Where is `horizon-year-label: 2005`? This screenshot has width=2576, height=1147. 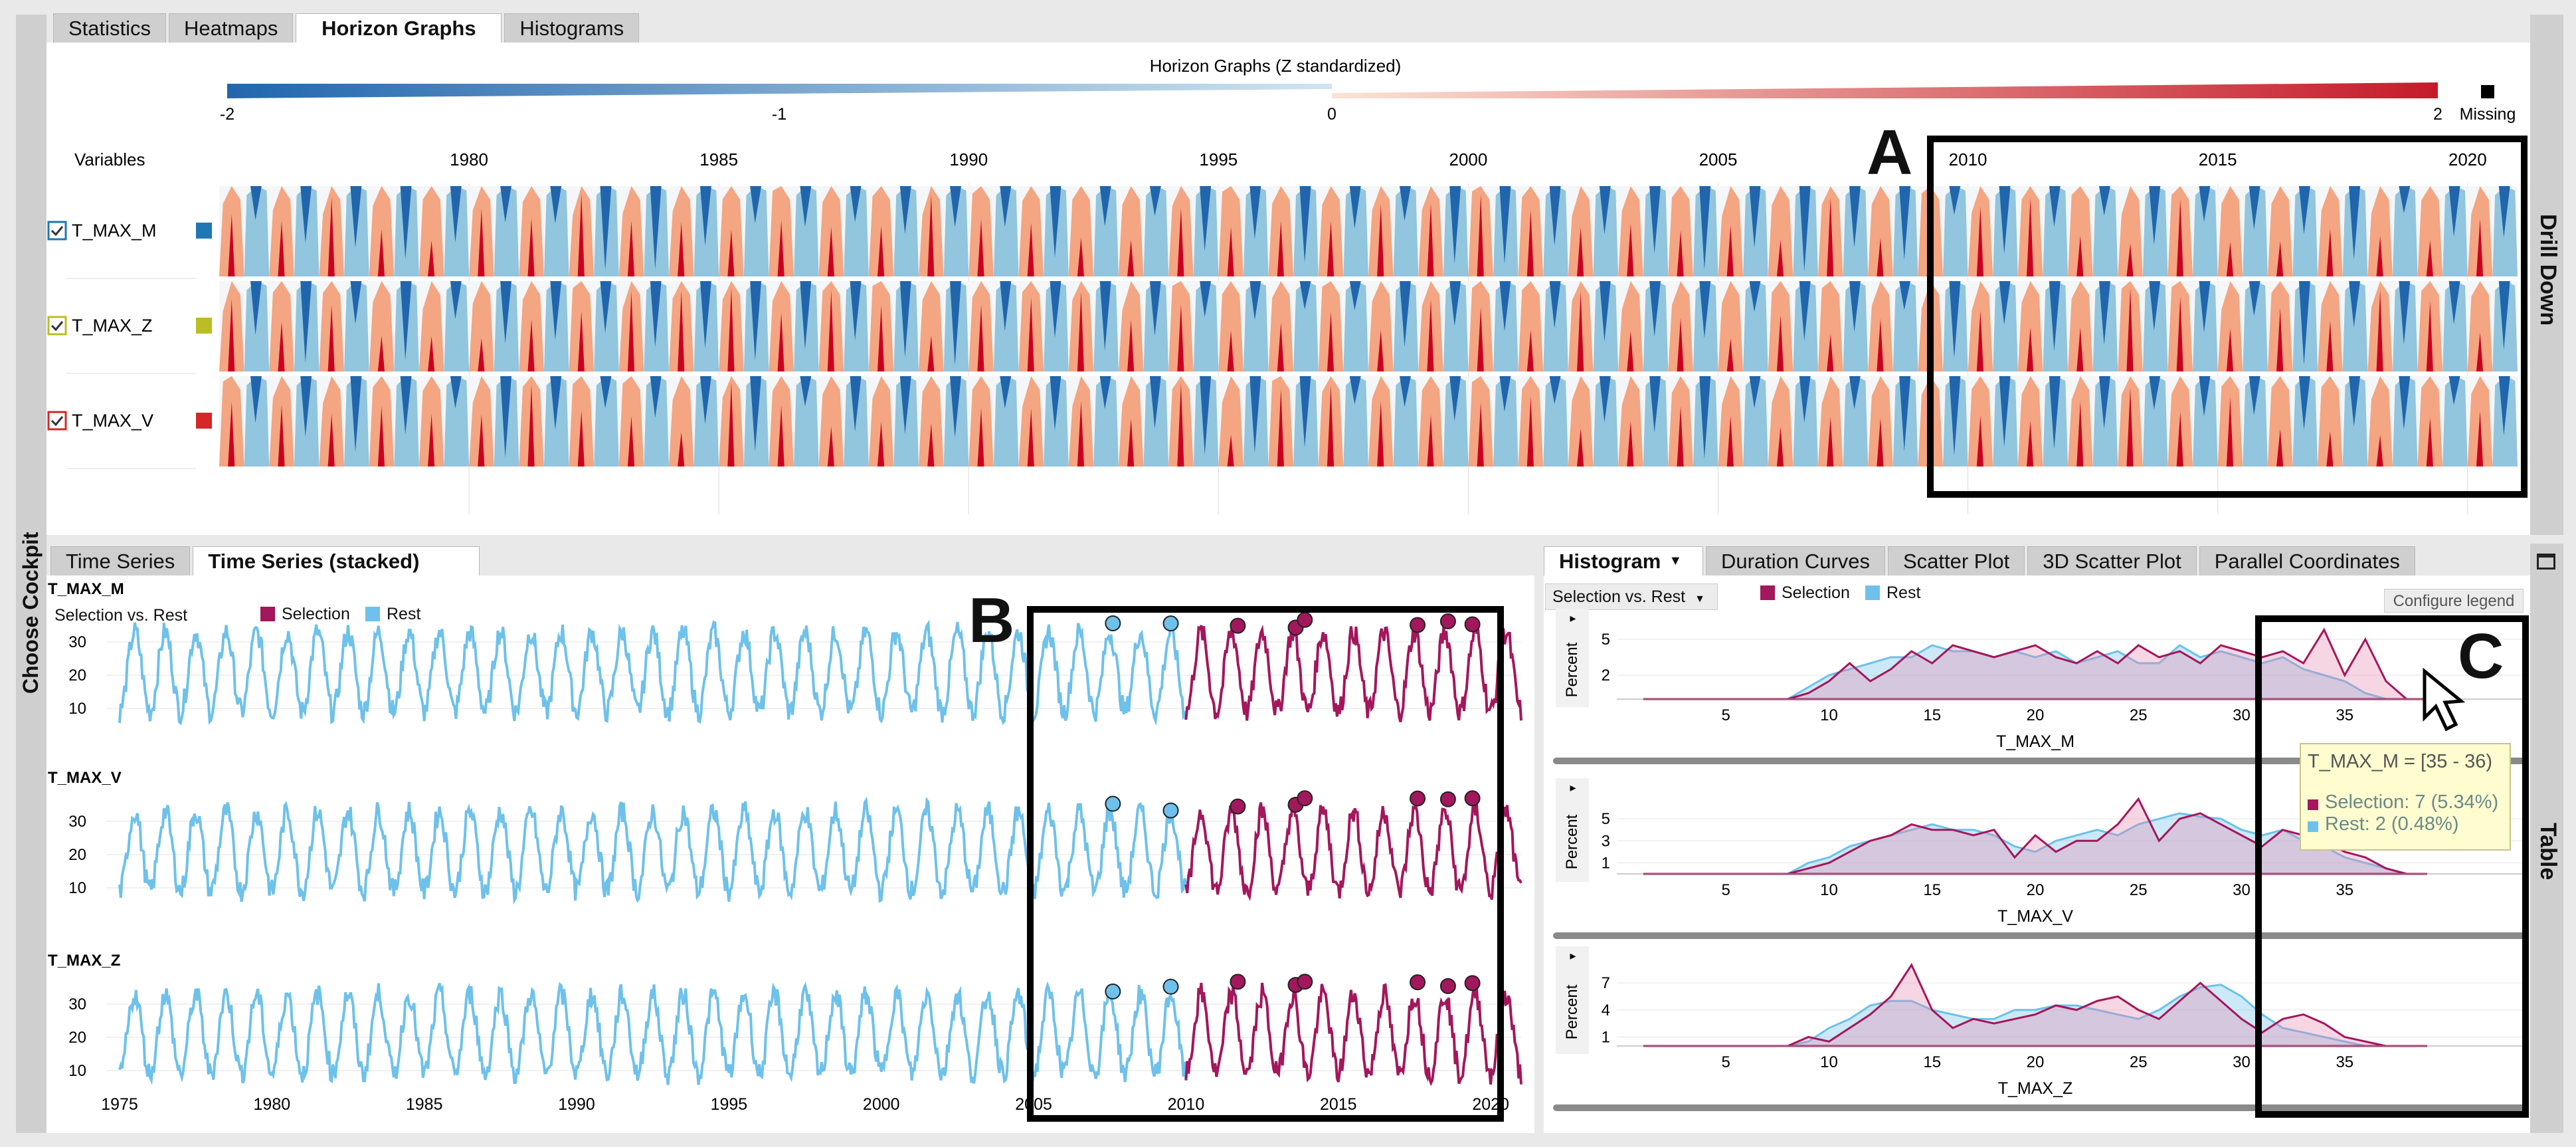 horizon-year-label: 2005 is located at coordinates (1718, 159).